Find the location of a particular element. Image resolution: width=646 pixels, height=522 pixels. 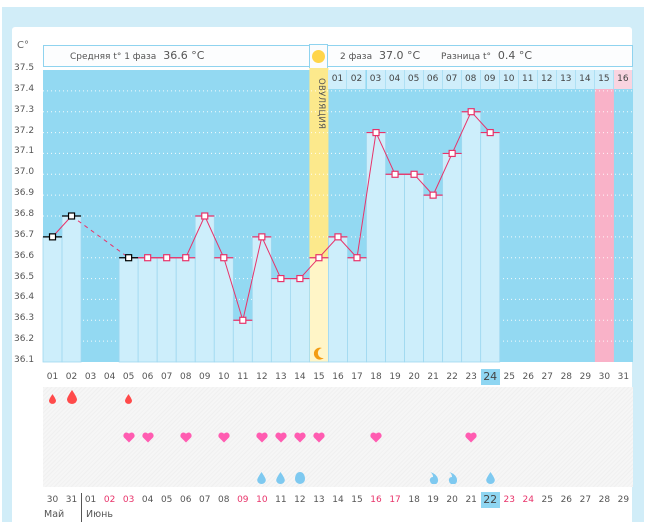

cycle-day-label: 07 is located at coordinates (166, 377).